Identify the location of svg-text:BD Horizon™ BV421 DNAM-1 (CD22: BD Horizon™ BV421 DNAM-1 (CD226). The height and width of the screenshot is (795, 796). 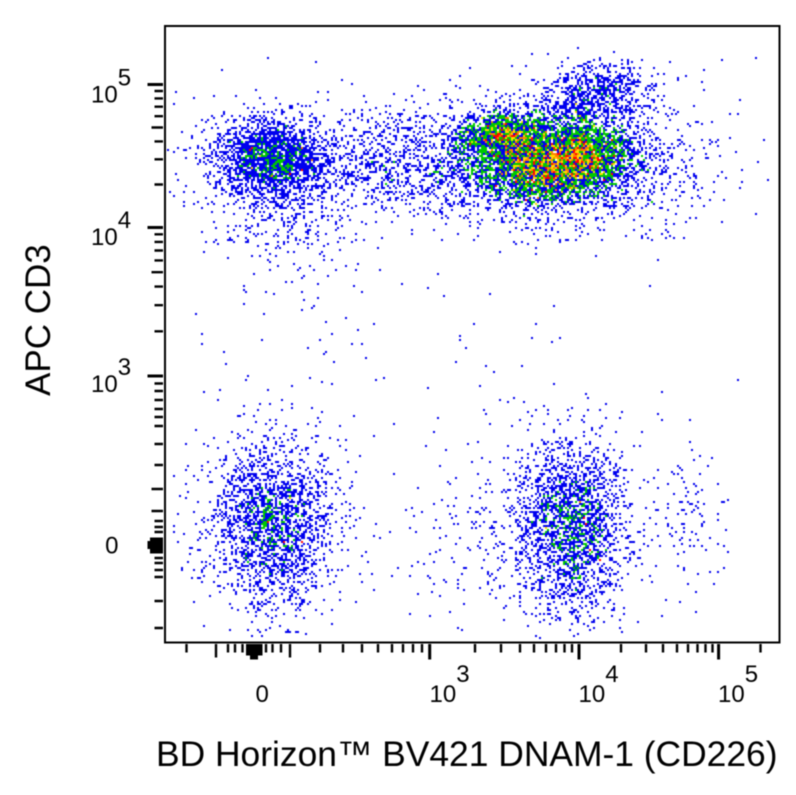
(467, 754).